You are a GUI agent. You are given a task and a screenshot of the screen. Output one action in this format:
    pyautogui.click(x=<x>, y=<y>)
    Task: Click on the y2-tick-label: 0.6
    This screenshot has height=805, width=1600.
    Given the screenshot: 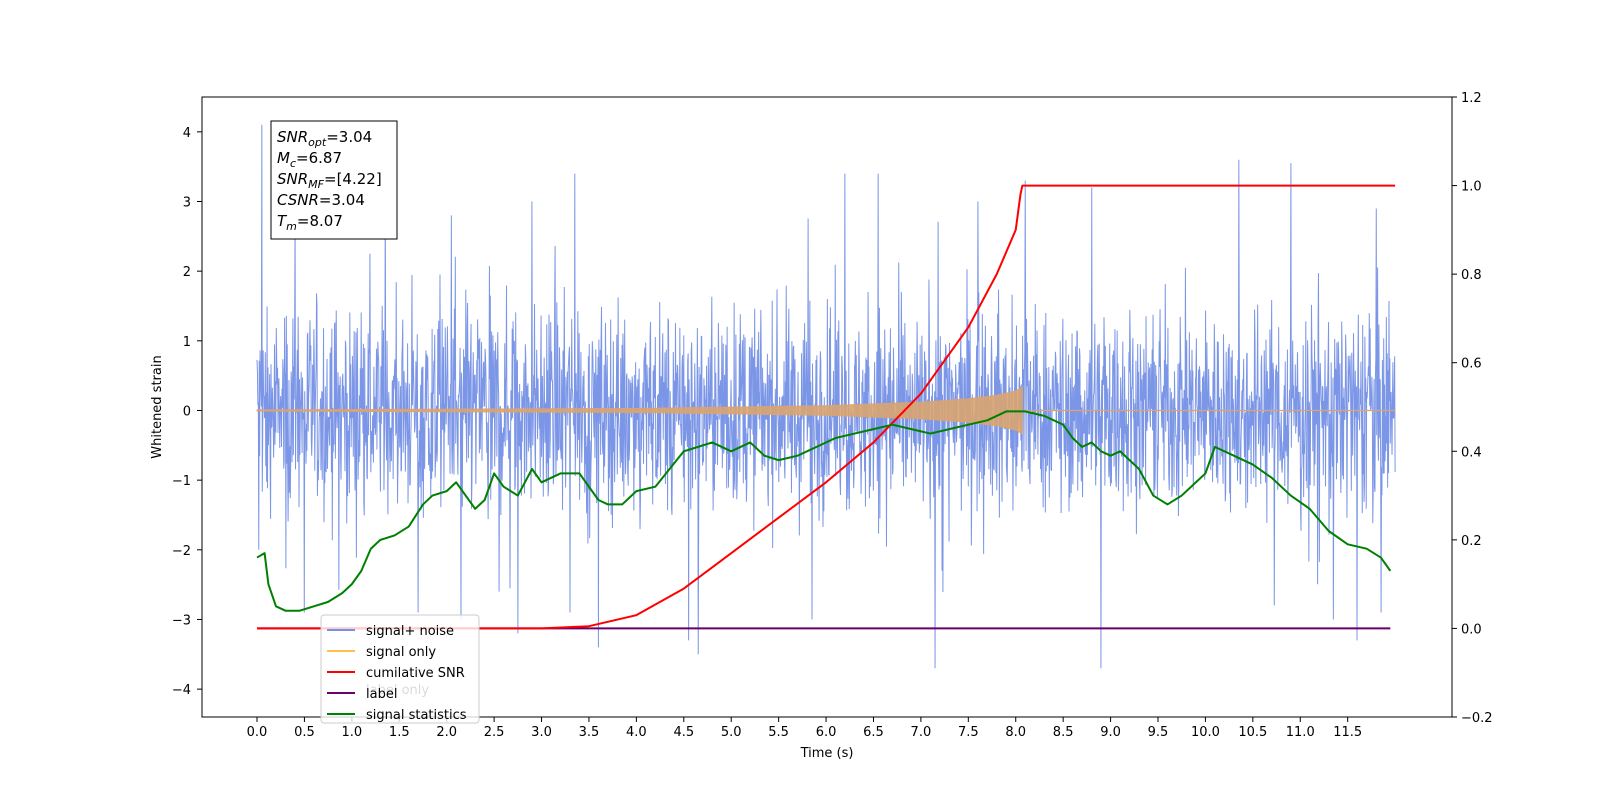 What is the action you would take?
    pyautogui.click(x=1471, y=364)
    